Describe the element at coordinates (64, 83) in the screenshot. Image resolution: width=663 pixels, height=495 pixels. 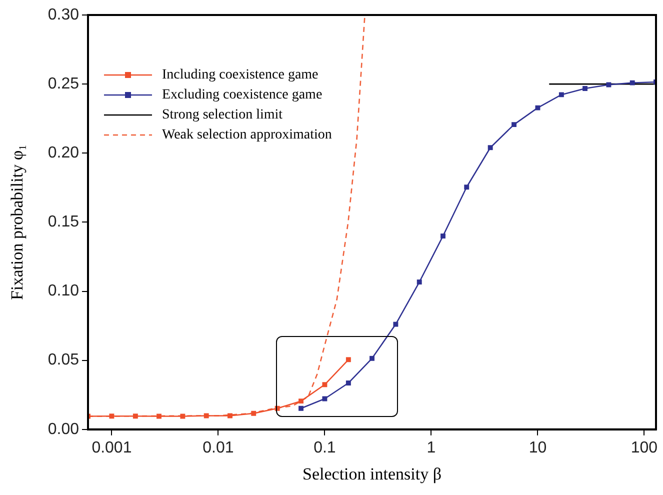
I see `y-tick-label: 0.25` at that location.